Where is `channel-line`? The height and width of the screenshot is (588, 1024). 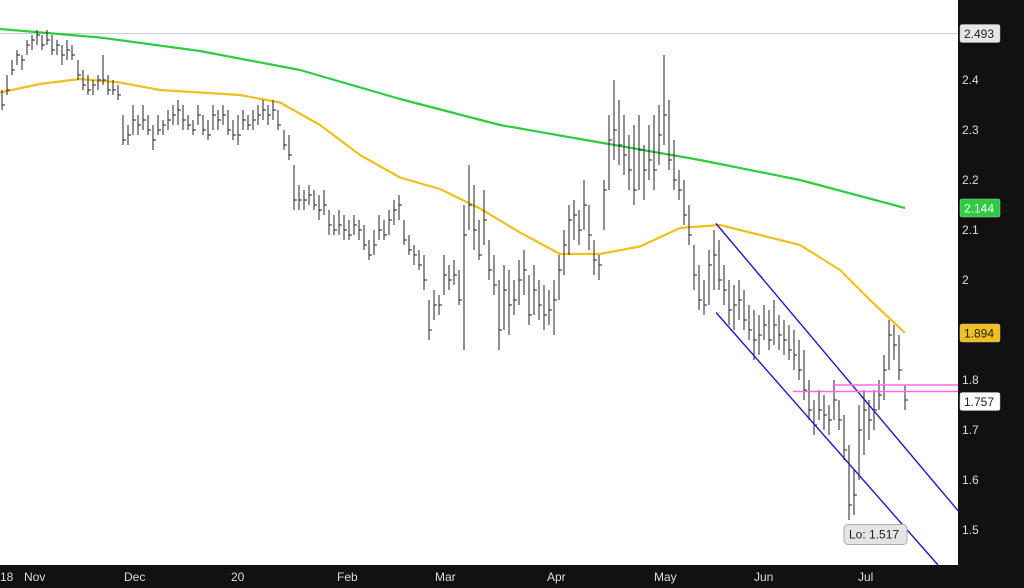 channel-line is located at coordinates (827, 439).